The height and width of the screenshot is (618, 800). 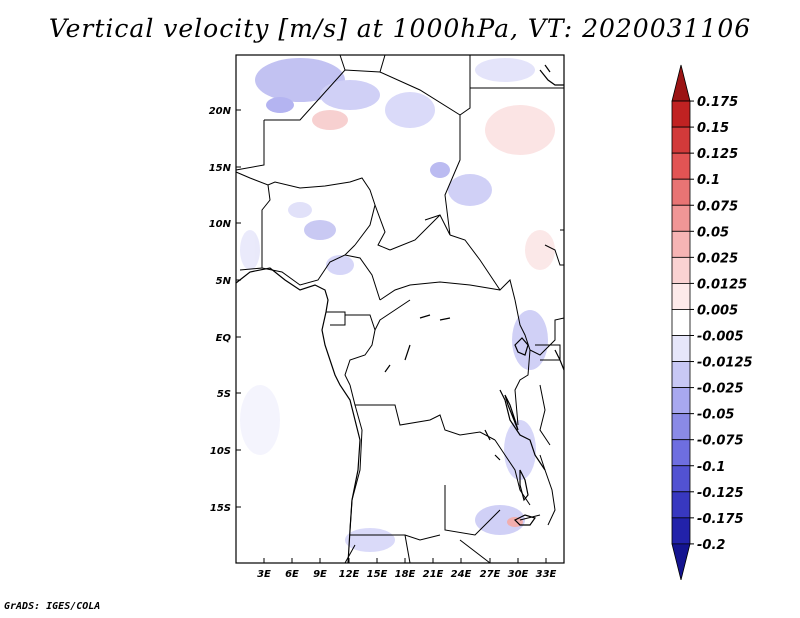 What do you see at coordinates (490, 574) in the screenshot?
I see `lon-label: 27E` at bounding box center [490, 574].